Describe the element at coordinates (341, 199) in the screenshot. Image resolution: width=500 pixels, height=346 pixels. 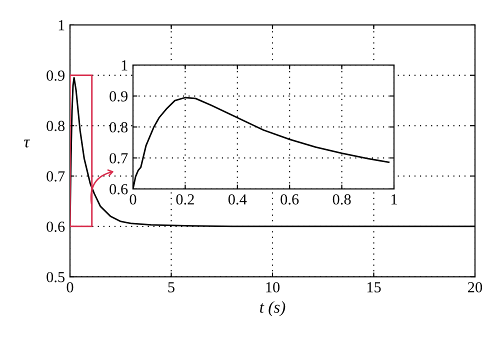
I see `x-tick-label: 0.8` at that location.